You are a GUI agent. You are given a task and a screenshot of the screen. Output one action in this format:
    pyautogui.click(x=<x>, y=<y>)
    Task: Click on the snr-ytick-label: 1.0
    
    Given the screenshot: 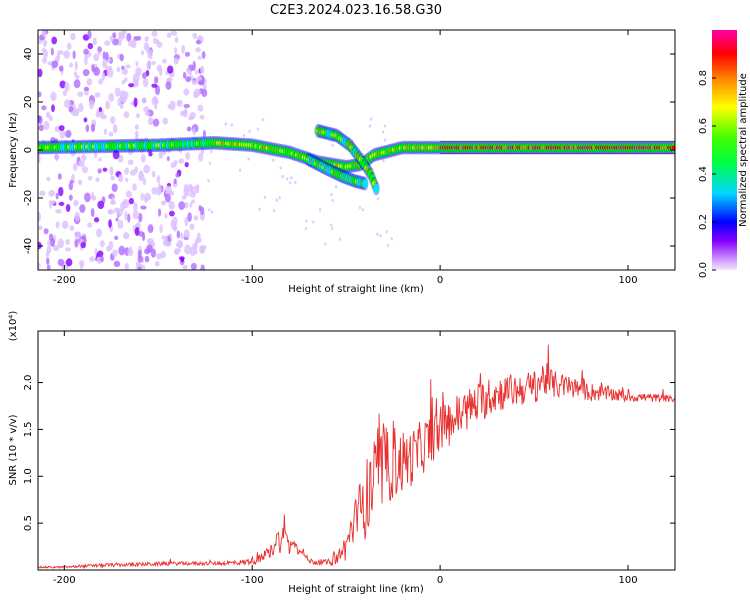 What is the action you would take?
    pyautogui.click(x=28, y=476)
    